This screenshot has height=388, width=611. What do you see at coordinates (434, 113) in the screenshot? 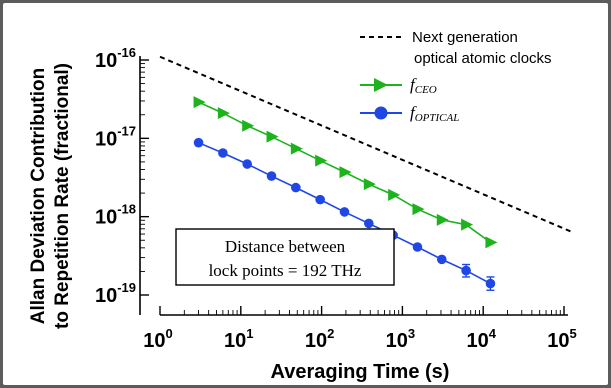
I see `legend-blue-label: fOPTICAL` at bounding box center [434, 113].